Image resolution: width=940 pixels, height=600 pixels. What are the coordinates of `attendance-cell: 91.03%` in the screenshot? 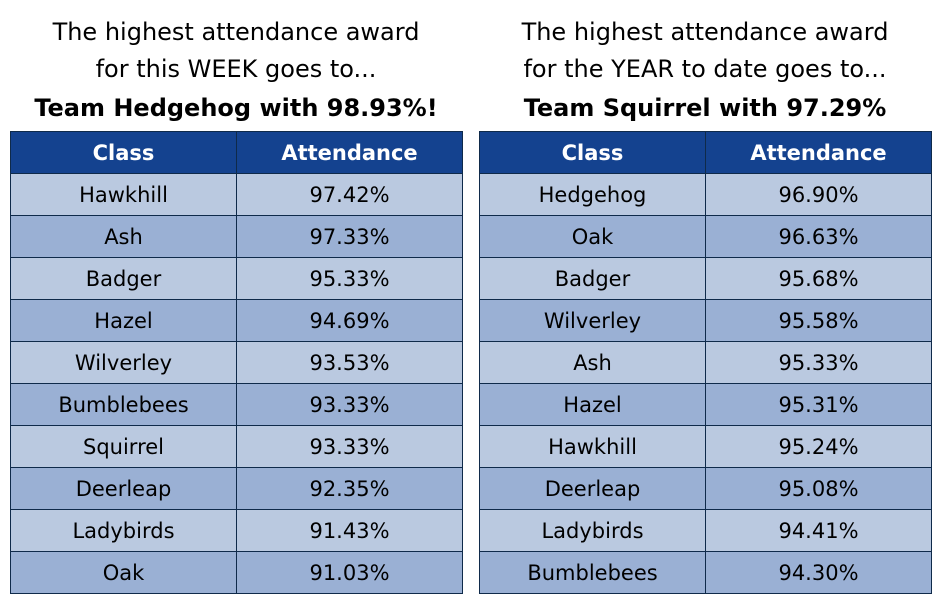 It's located at (349, 572).